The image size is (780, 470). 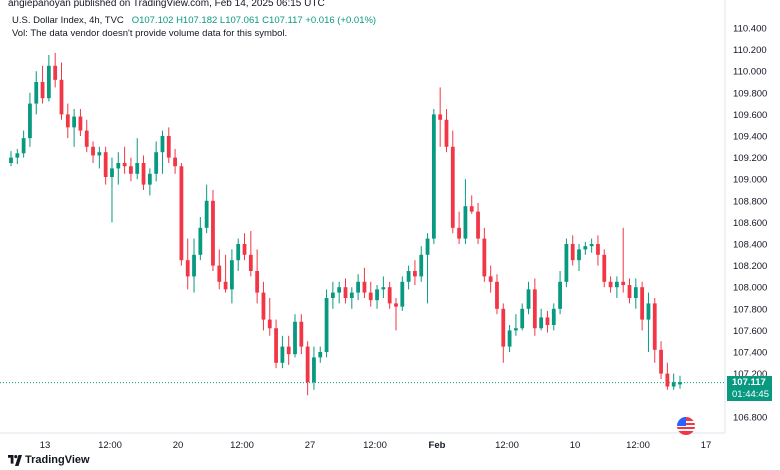 What do you see at coordinates (750, 50) in the screenshot?
I see `y-tick-label: 110.200` at bounding box center [750, 50].